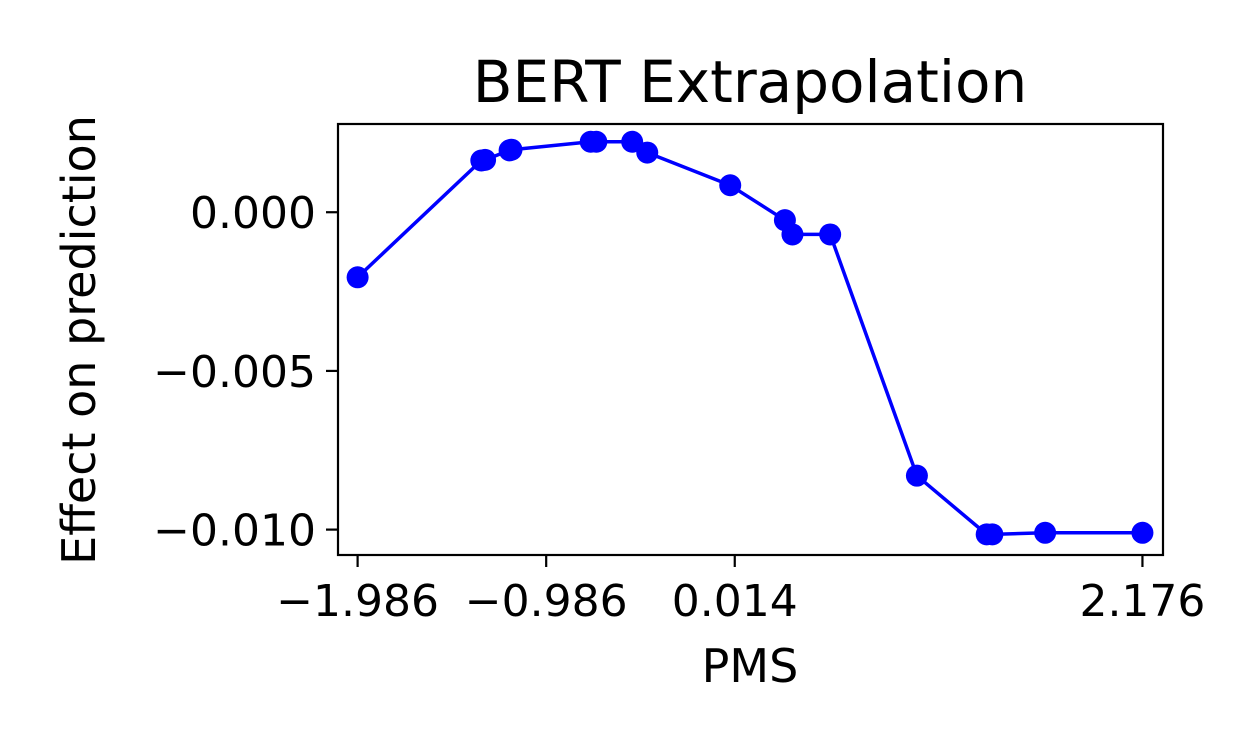 Image resolution: width=1250 pixels, height=750 pixels. I want to click on y-tick-label: −0.010, so click(234, 531).